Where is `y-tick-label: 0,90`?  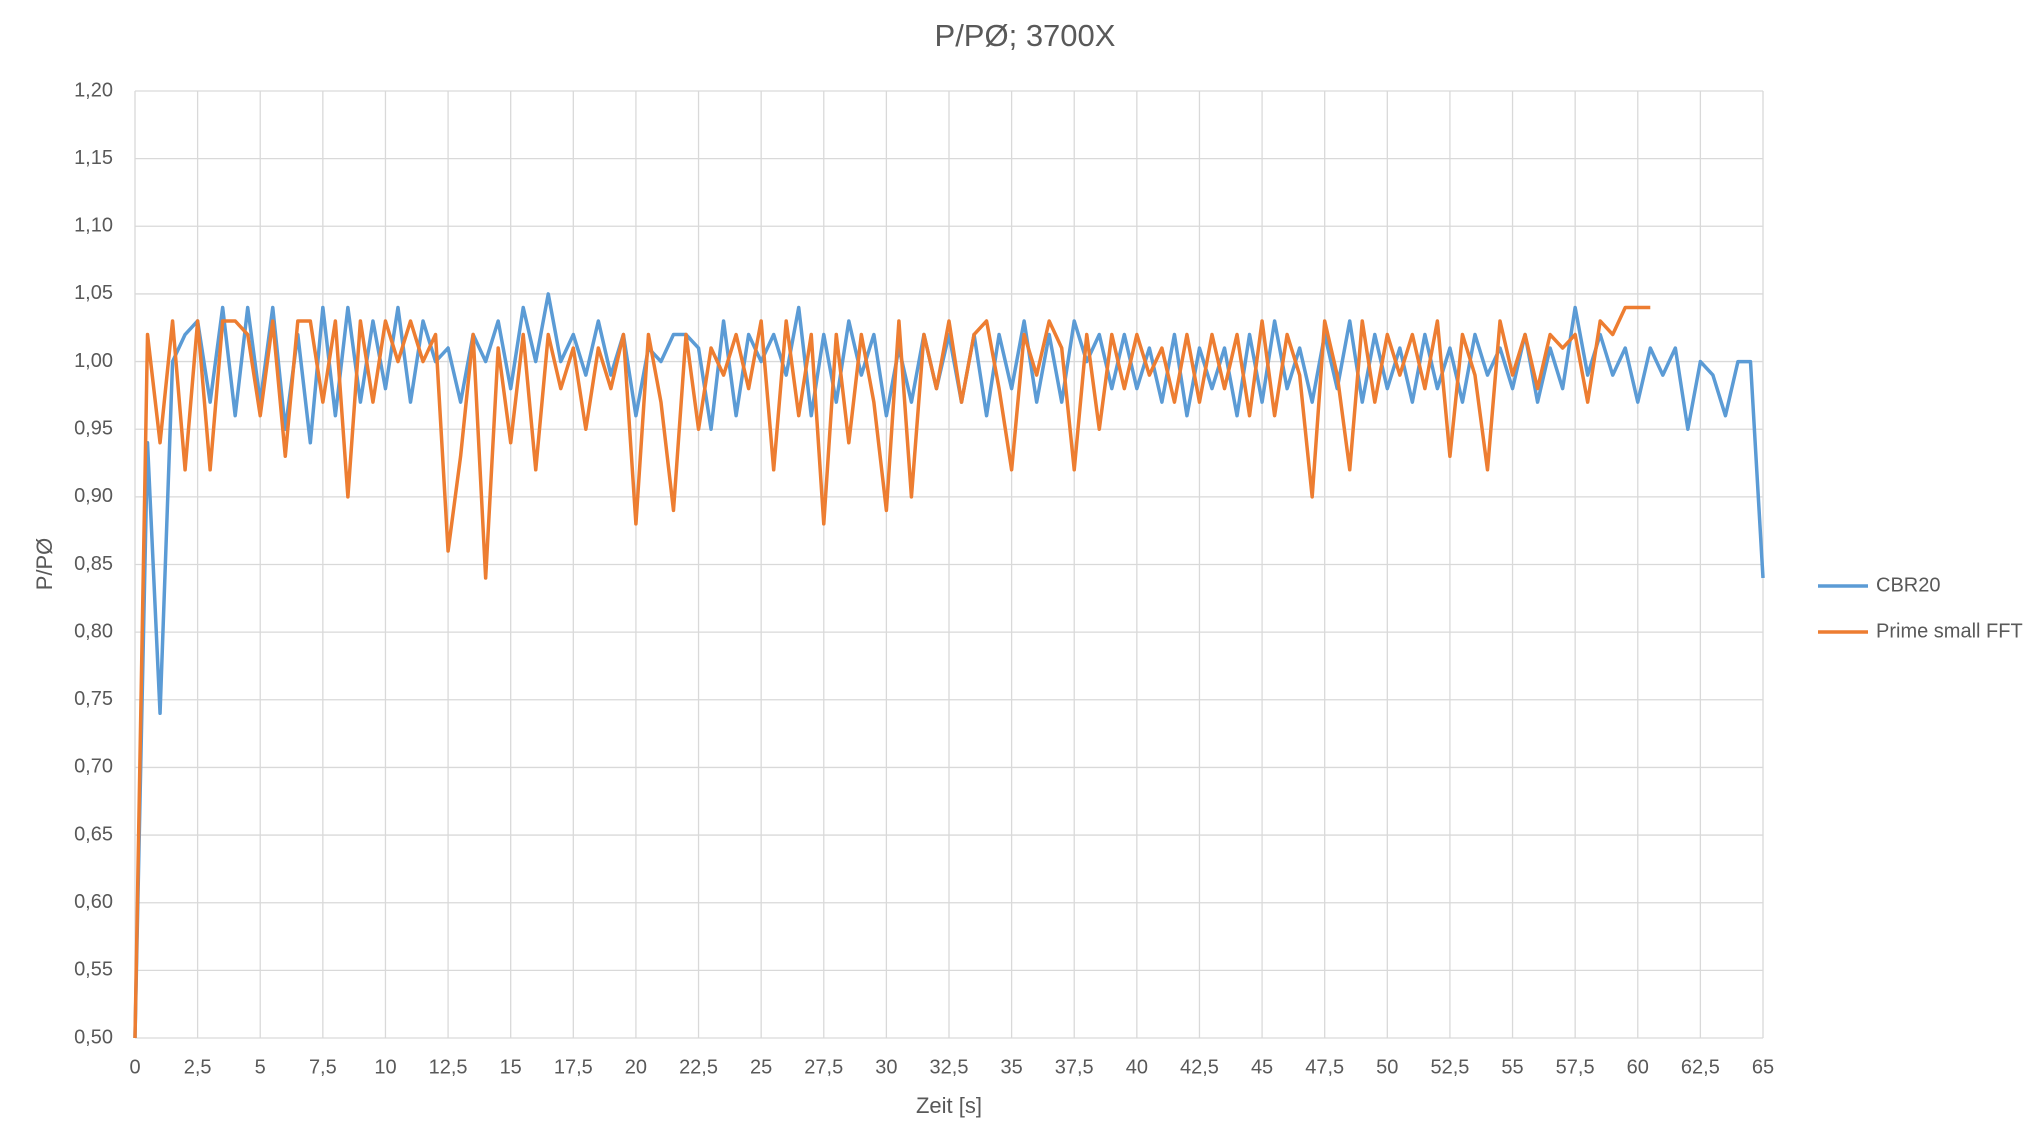 y-tick-label: 0,90 is located at coordinates (93, 496).